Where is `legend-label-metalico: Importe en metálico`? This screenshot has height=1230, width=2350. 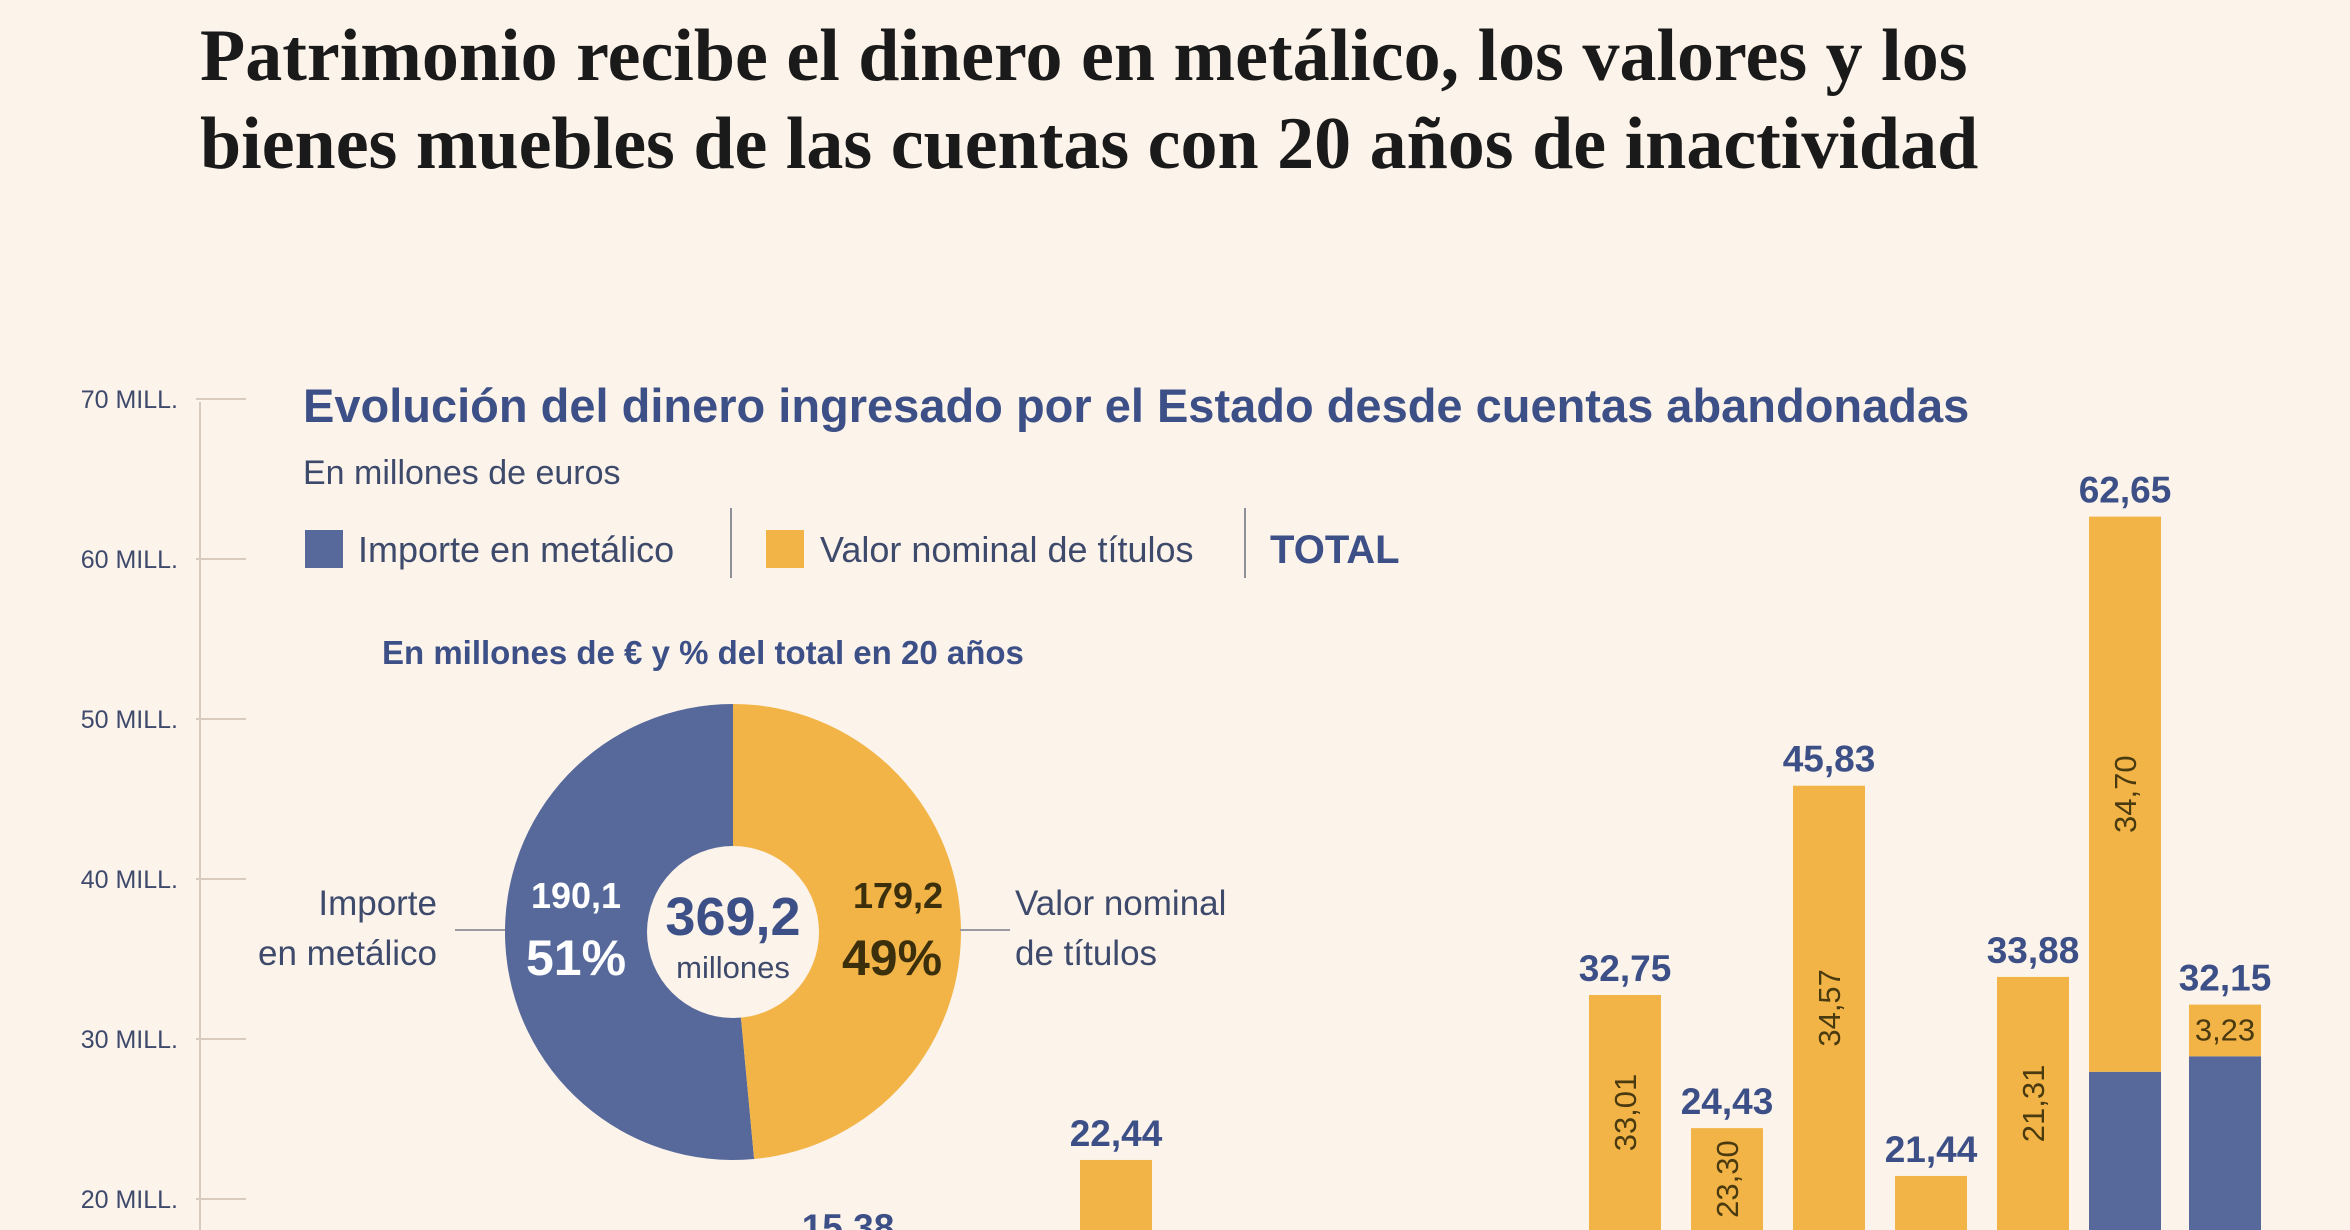
legend-label-metalico: Importe en metálico is located at coordinates (516, 549).